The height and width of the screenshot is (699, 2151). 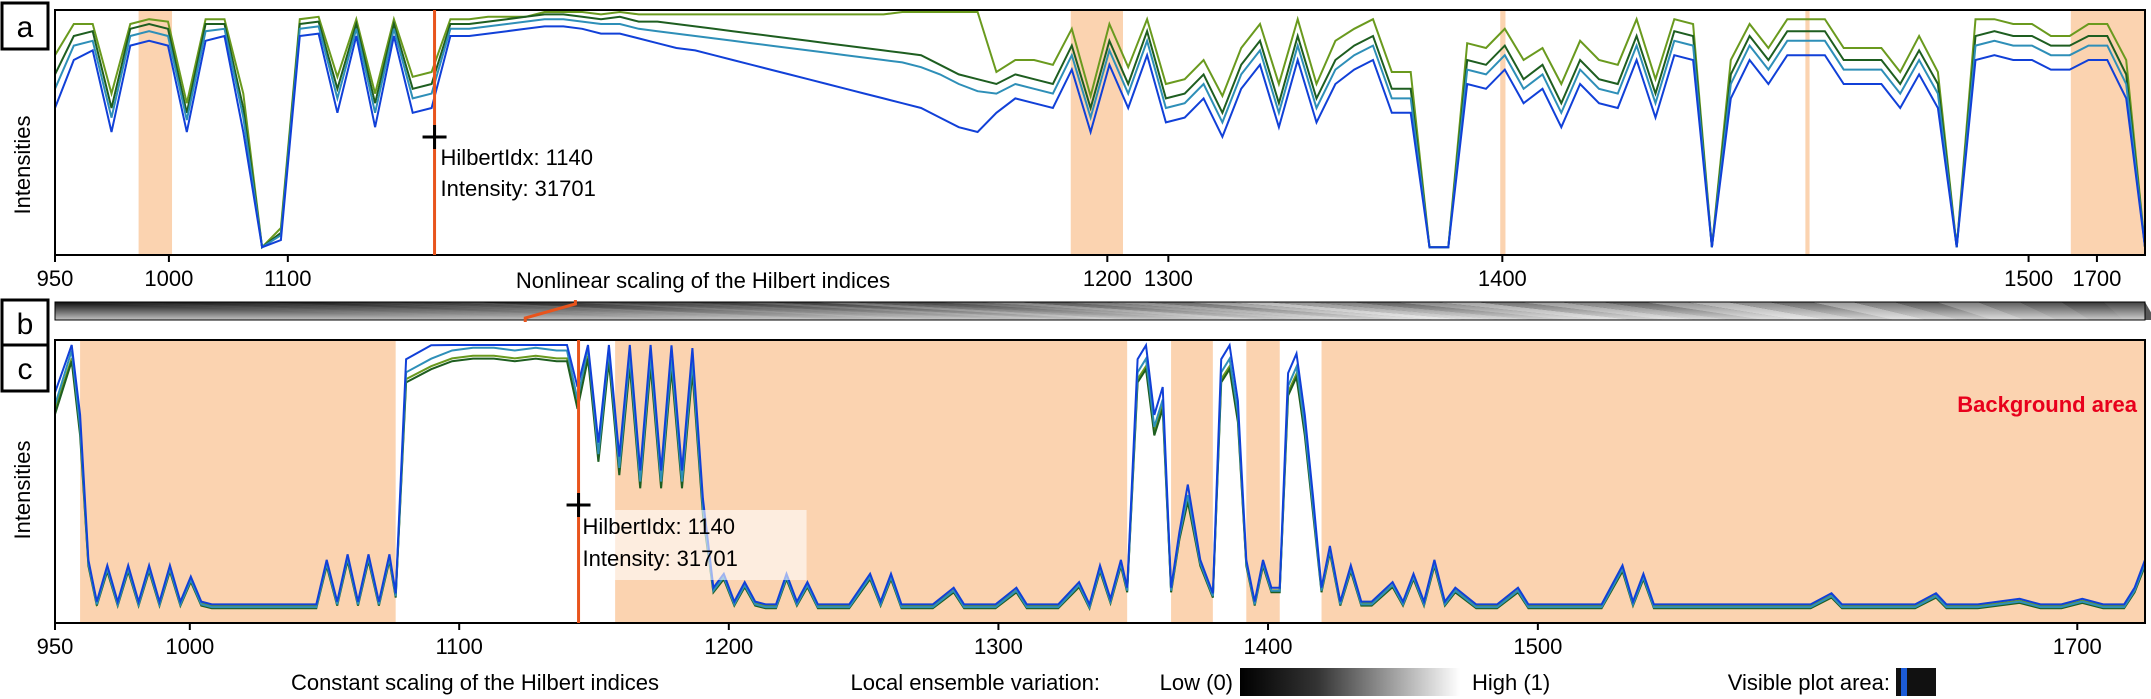 What do you see at coordinates (998, 646) in the screenshot?
I see `panel-c-xtick-label: 1300` at bounding box center [998, 646].